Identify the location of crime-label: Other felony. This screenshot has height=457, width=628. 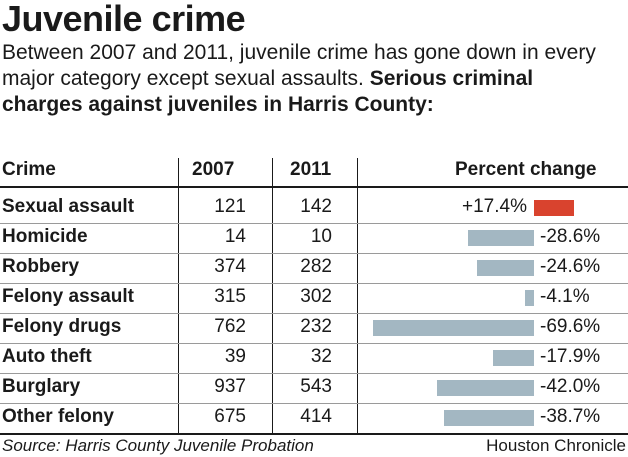
(58, 416).